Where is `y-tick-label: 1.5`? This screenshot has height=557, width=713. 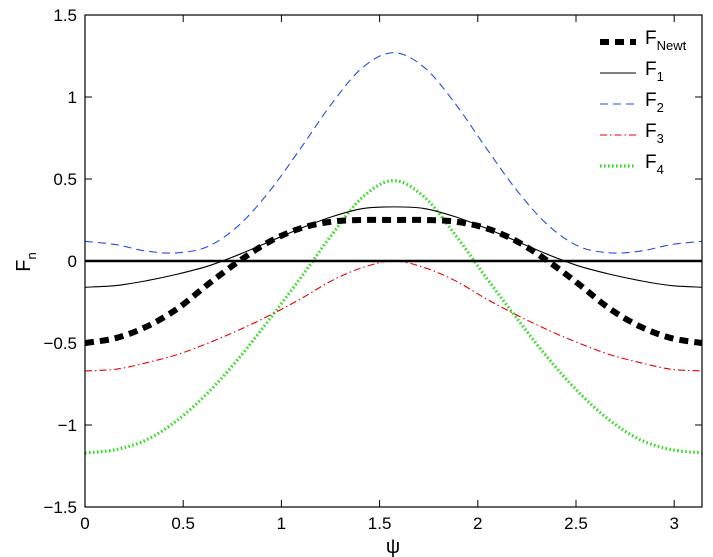 y-tick-label: 1.5 is located at coordinates (65, 15).